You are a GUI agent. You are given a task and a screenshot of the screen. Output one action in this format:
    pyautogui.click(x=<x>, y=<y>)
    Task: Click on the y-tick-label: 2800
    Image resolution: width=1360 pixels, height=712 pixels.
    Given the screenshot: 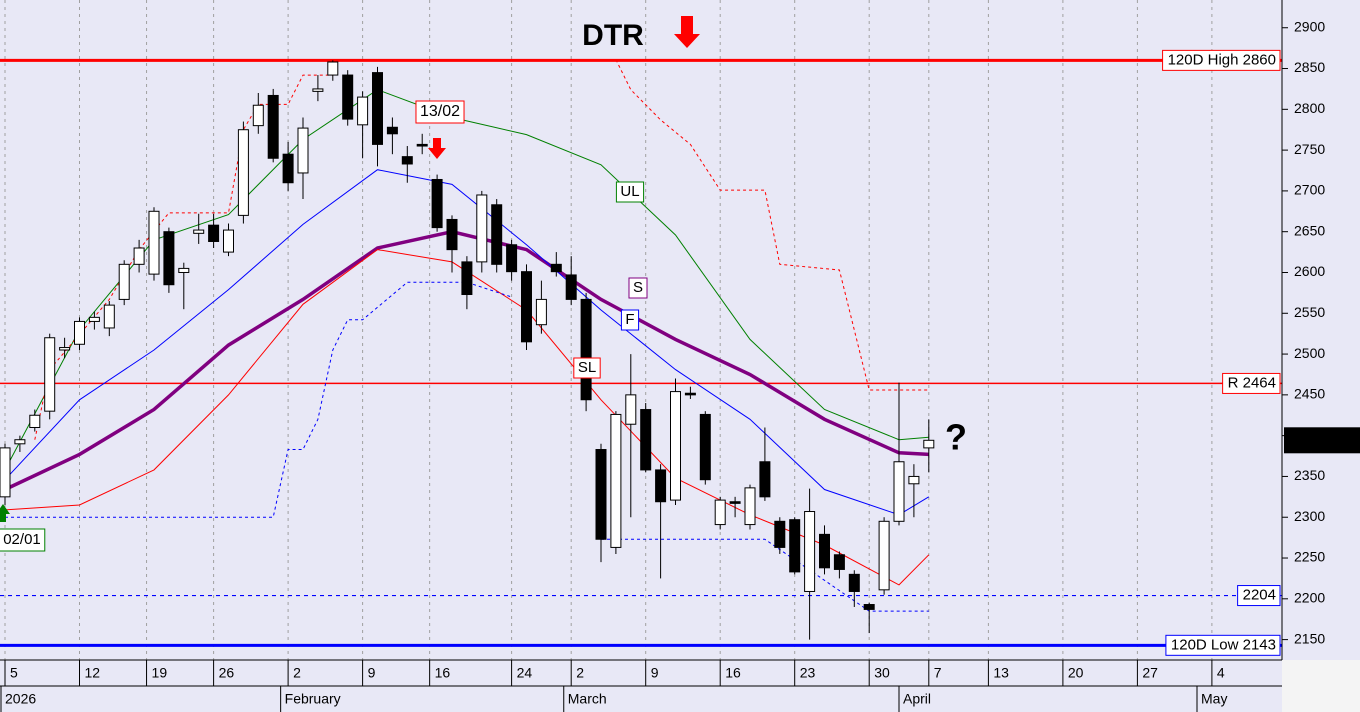 What is the action you would take?
    pyautogui.click(x=1309, y=108)
    